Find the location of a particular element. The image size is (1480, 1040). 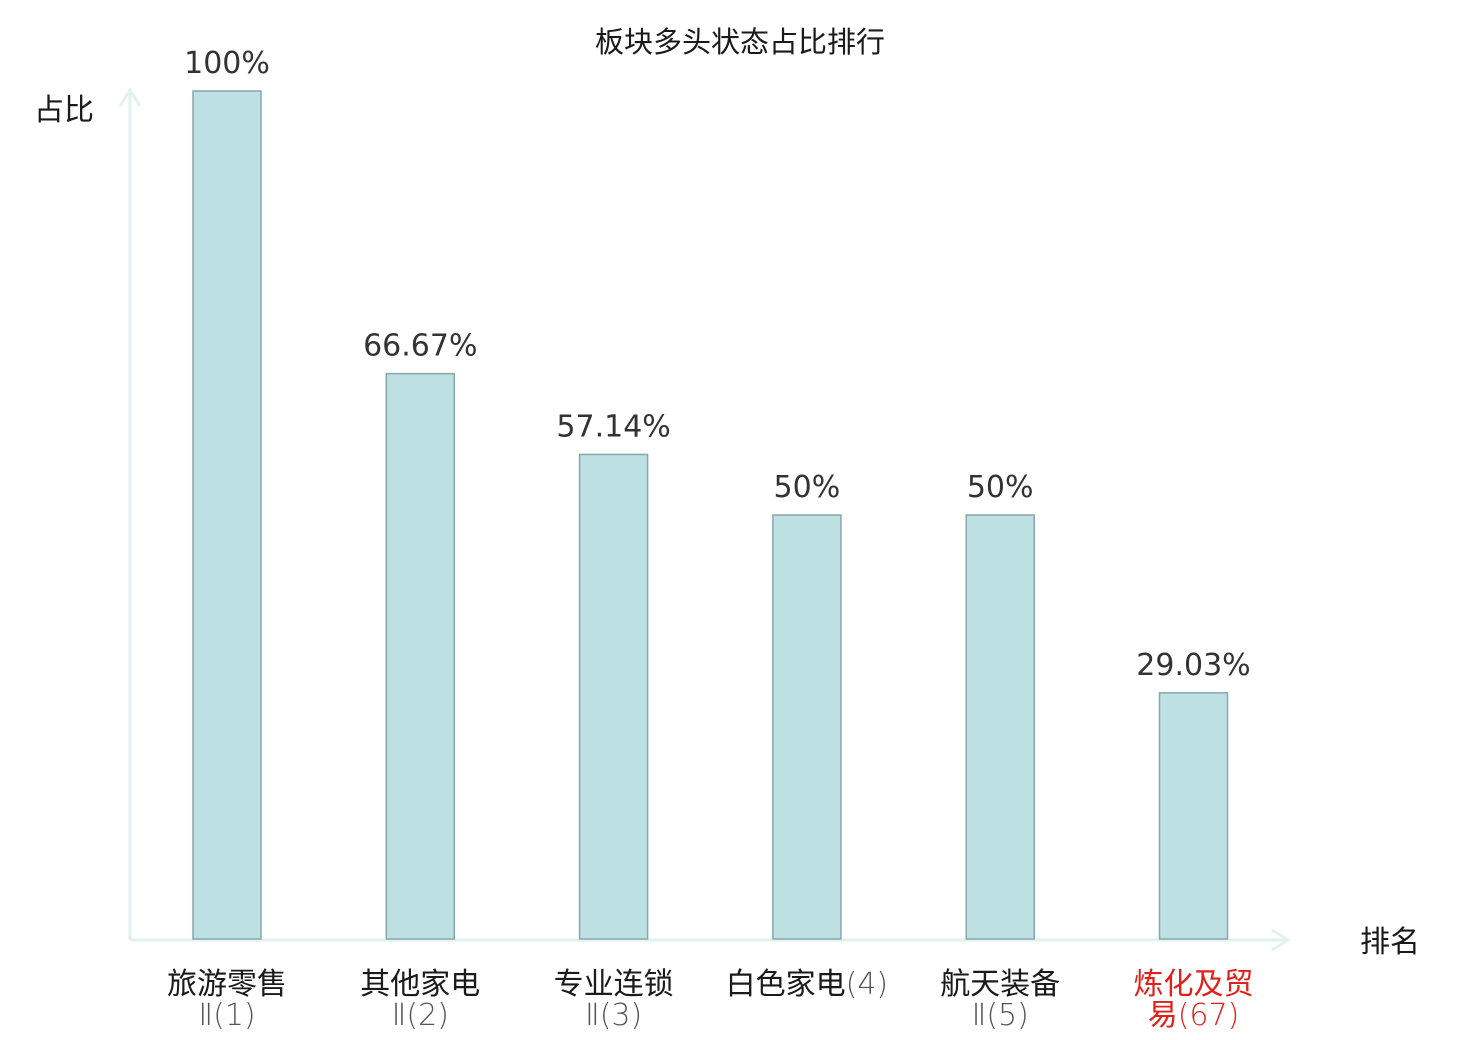

category-rank-2: Ⅱ(2) is located at coordinates (420, 1015).